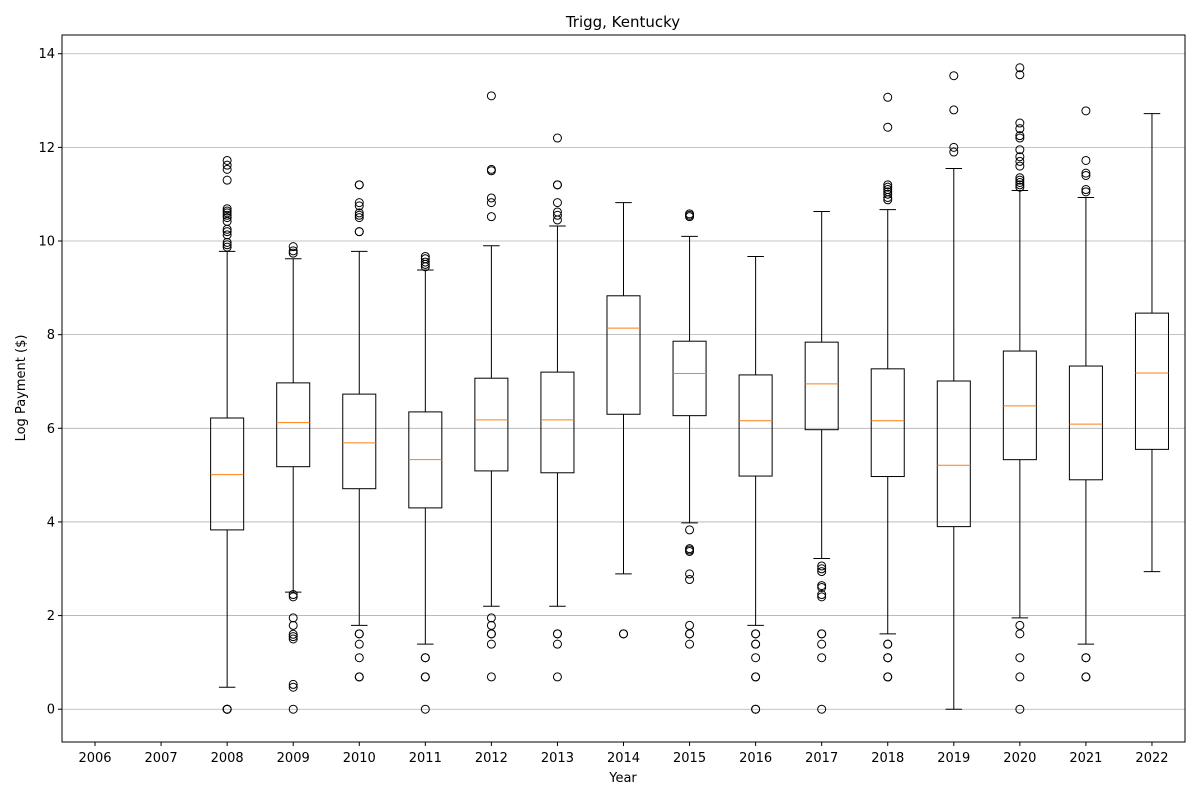 The height and width of the screenshot is (800, 1200). I want to click on box-2022, so click(1151, 343).